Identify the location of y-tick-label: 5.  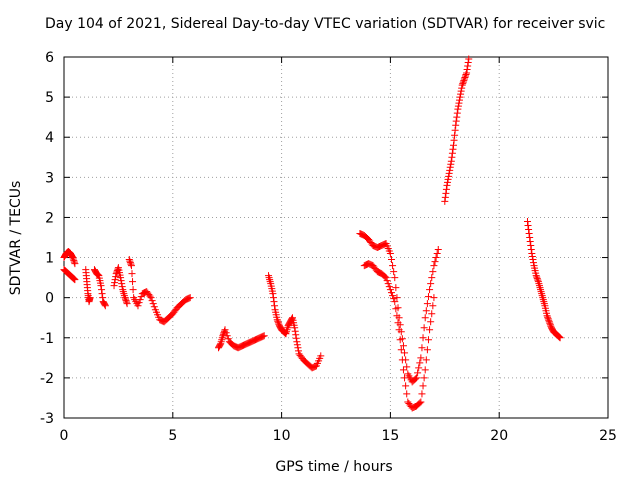
(49, 98).